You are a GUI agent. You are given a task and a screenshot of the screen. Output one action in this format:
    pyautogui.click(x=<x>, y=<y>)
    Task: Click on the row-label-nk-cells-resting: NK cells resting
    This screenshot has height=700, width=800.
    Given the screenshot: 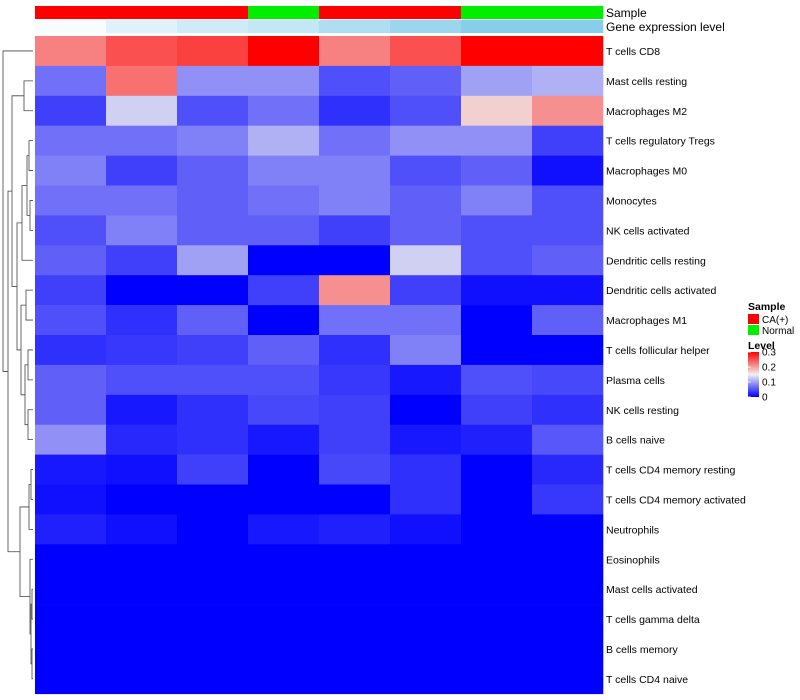 What is the action you would take?
    pyautogui.click(x=642, y=411)
    